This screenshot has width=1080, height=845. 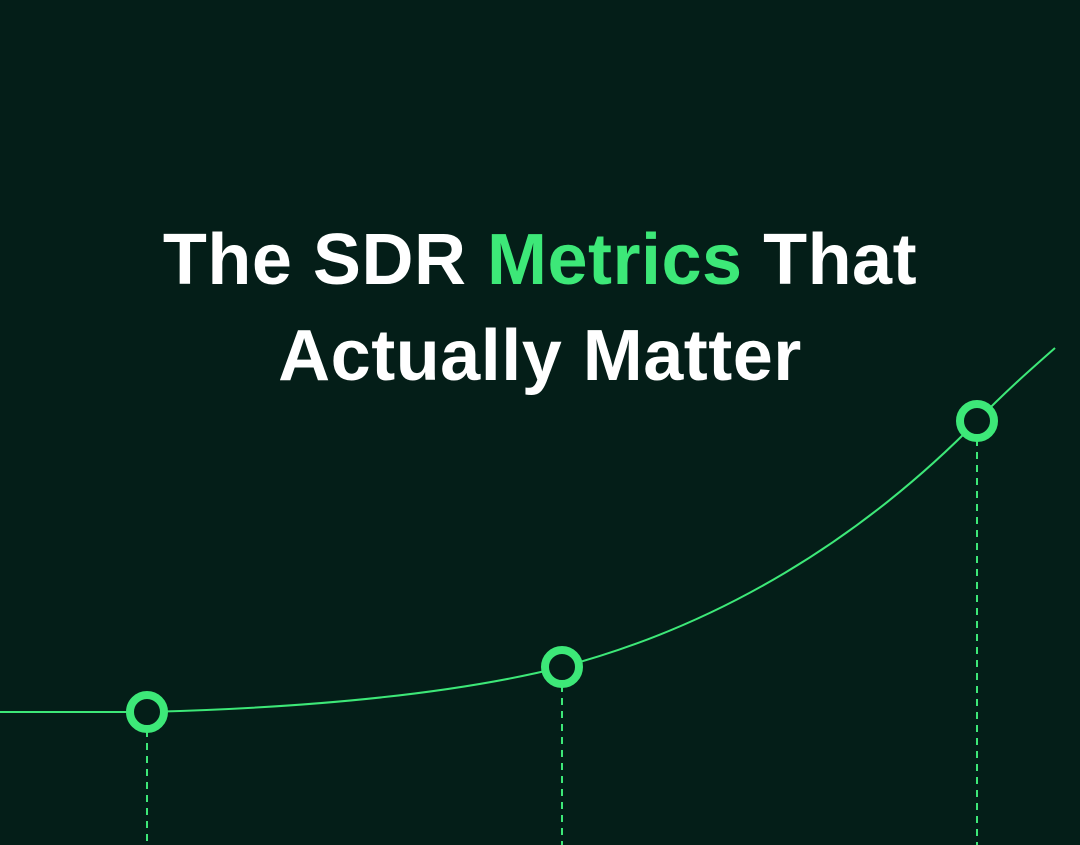 What do you see at coordinates (614, 260) in the screenshot?
I see `headline-highlight: Metrics` at bounding box center [614, 260].